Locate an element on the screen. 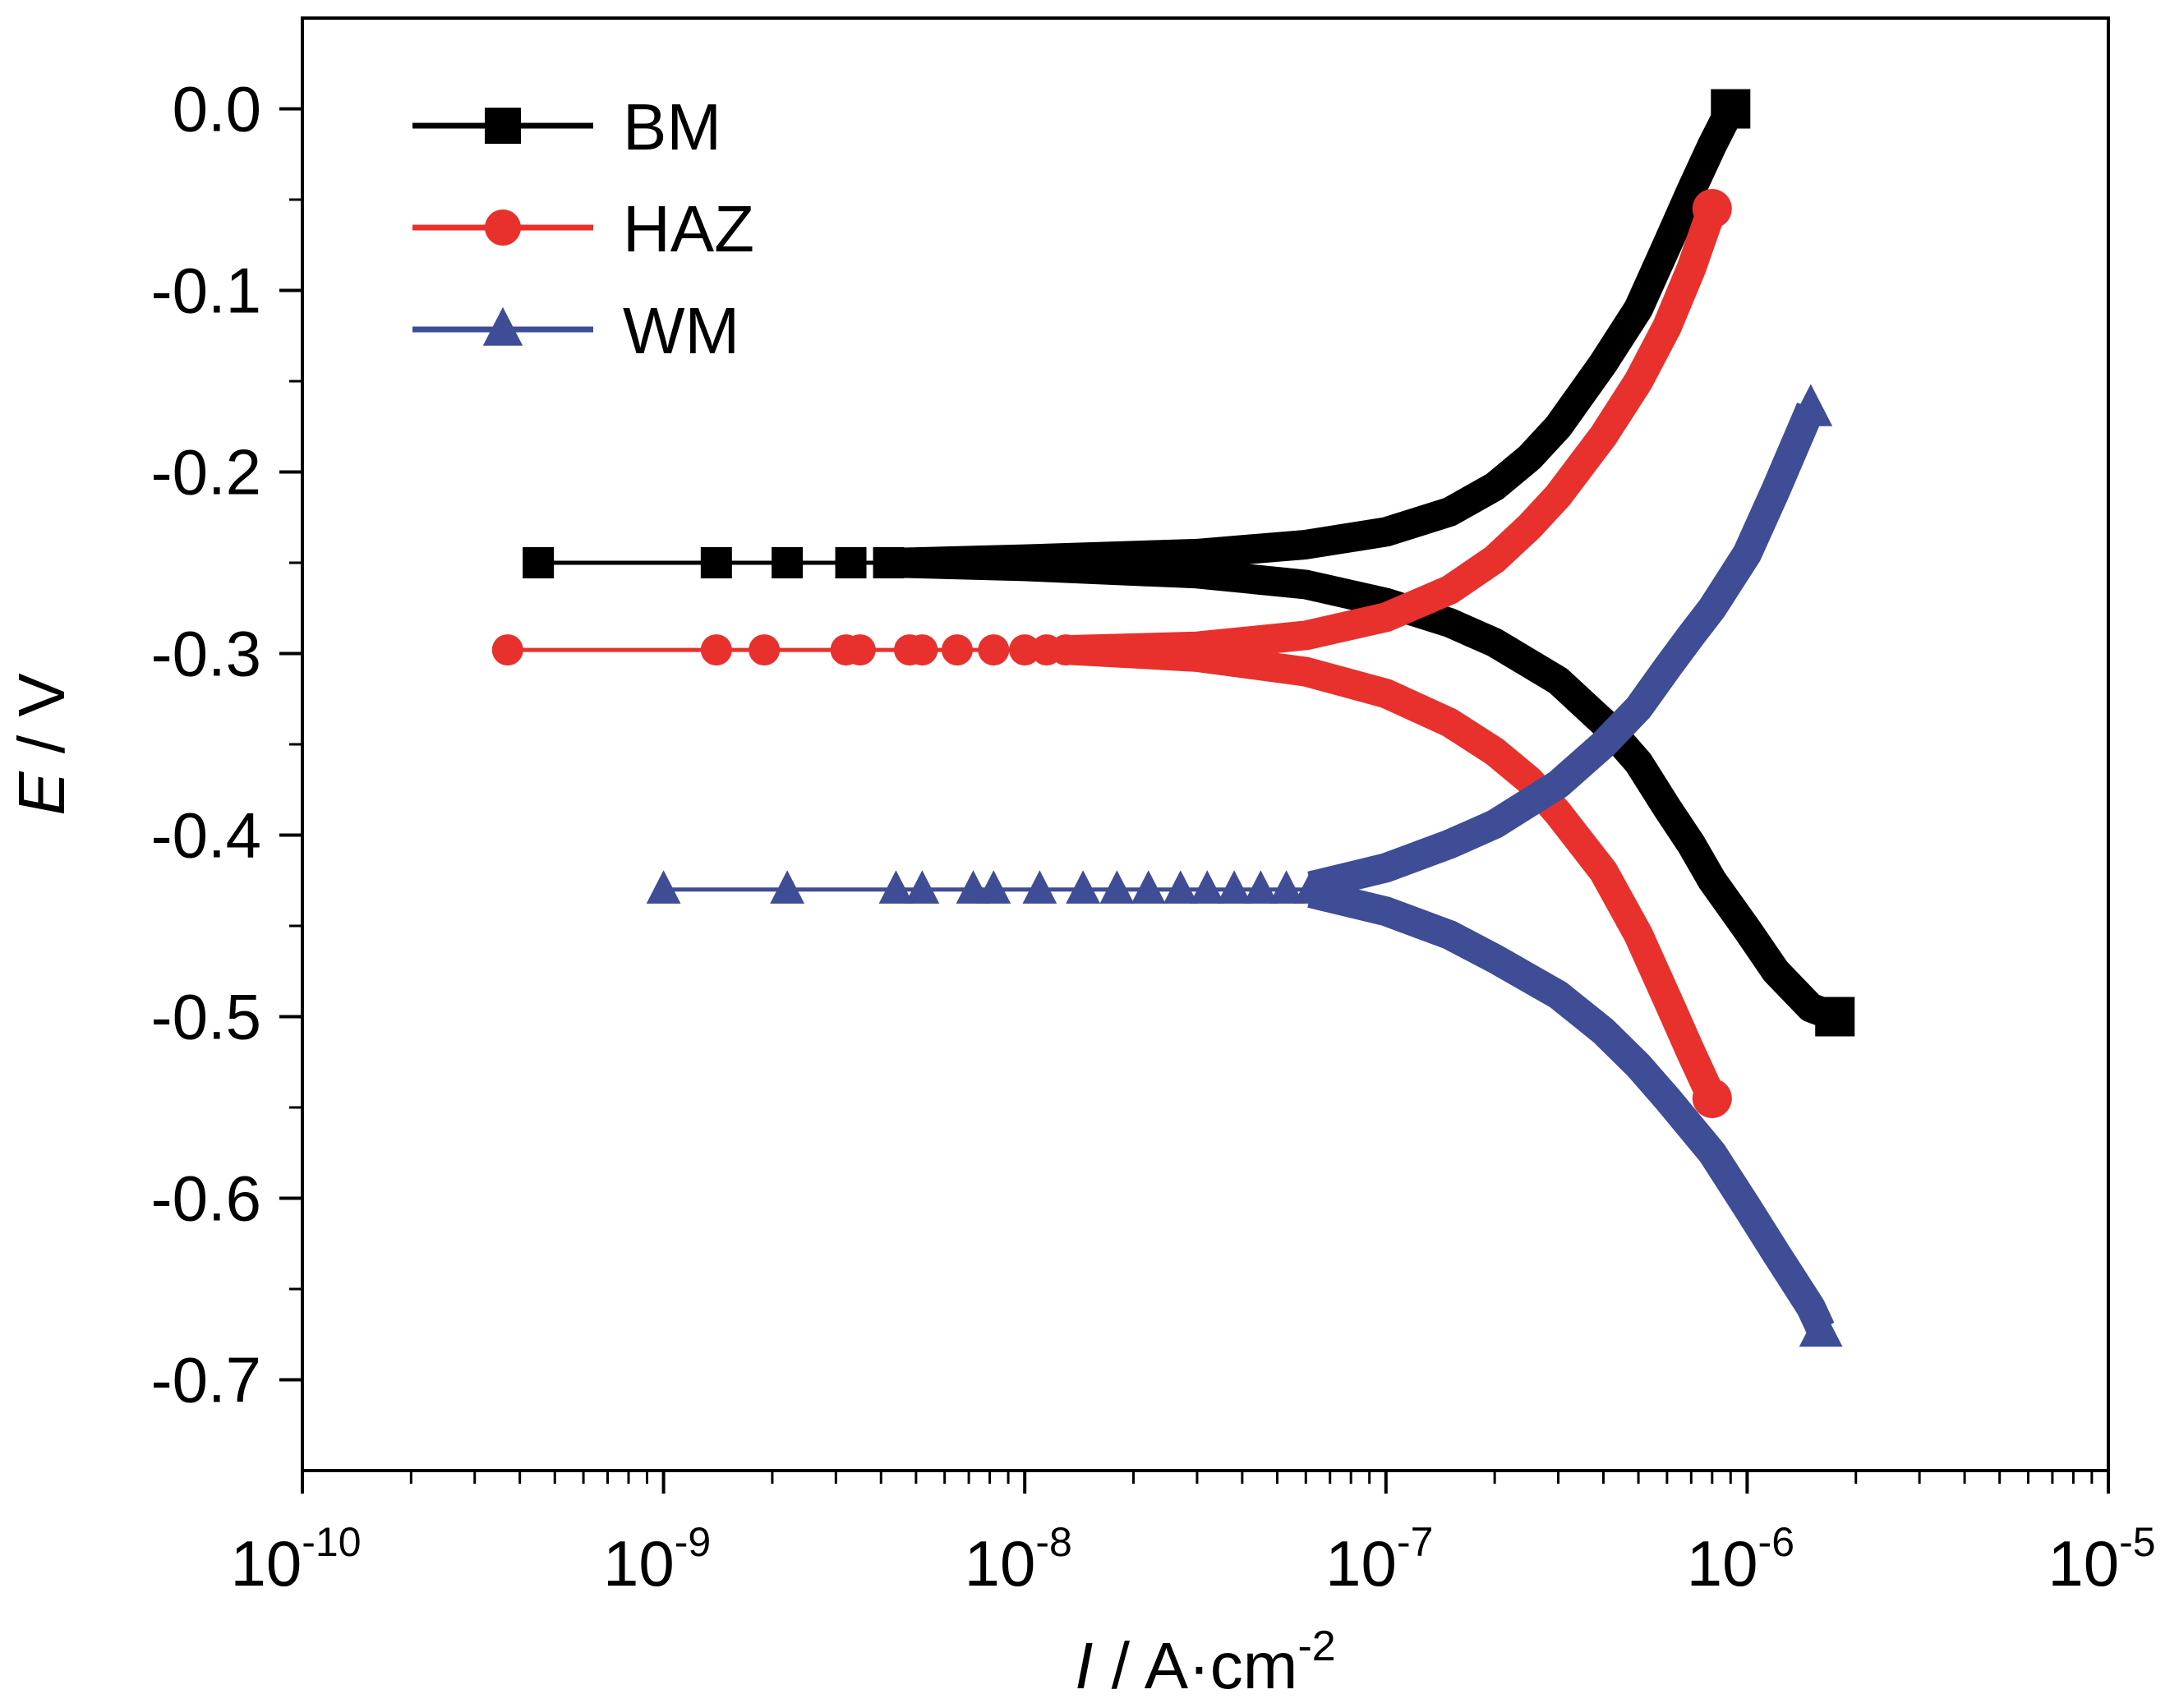 The width and height of the screenshot is (2179, 1708). x-axis-title: I / A·cm-2 is located at coordinates (1205, 1662).